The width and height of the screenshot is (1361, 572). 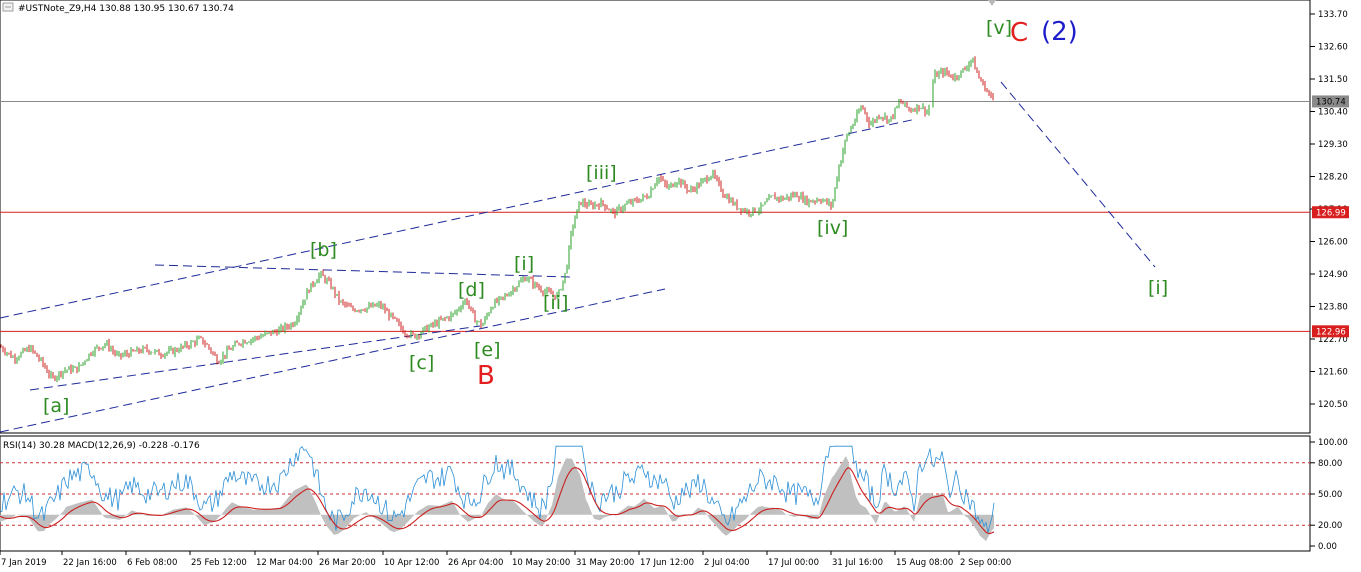 I want to click on time-tick-label: 26 Mar 20:00, so click(x=347, y=563).